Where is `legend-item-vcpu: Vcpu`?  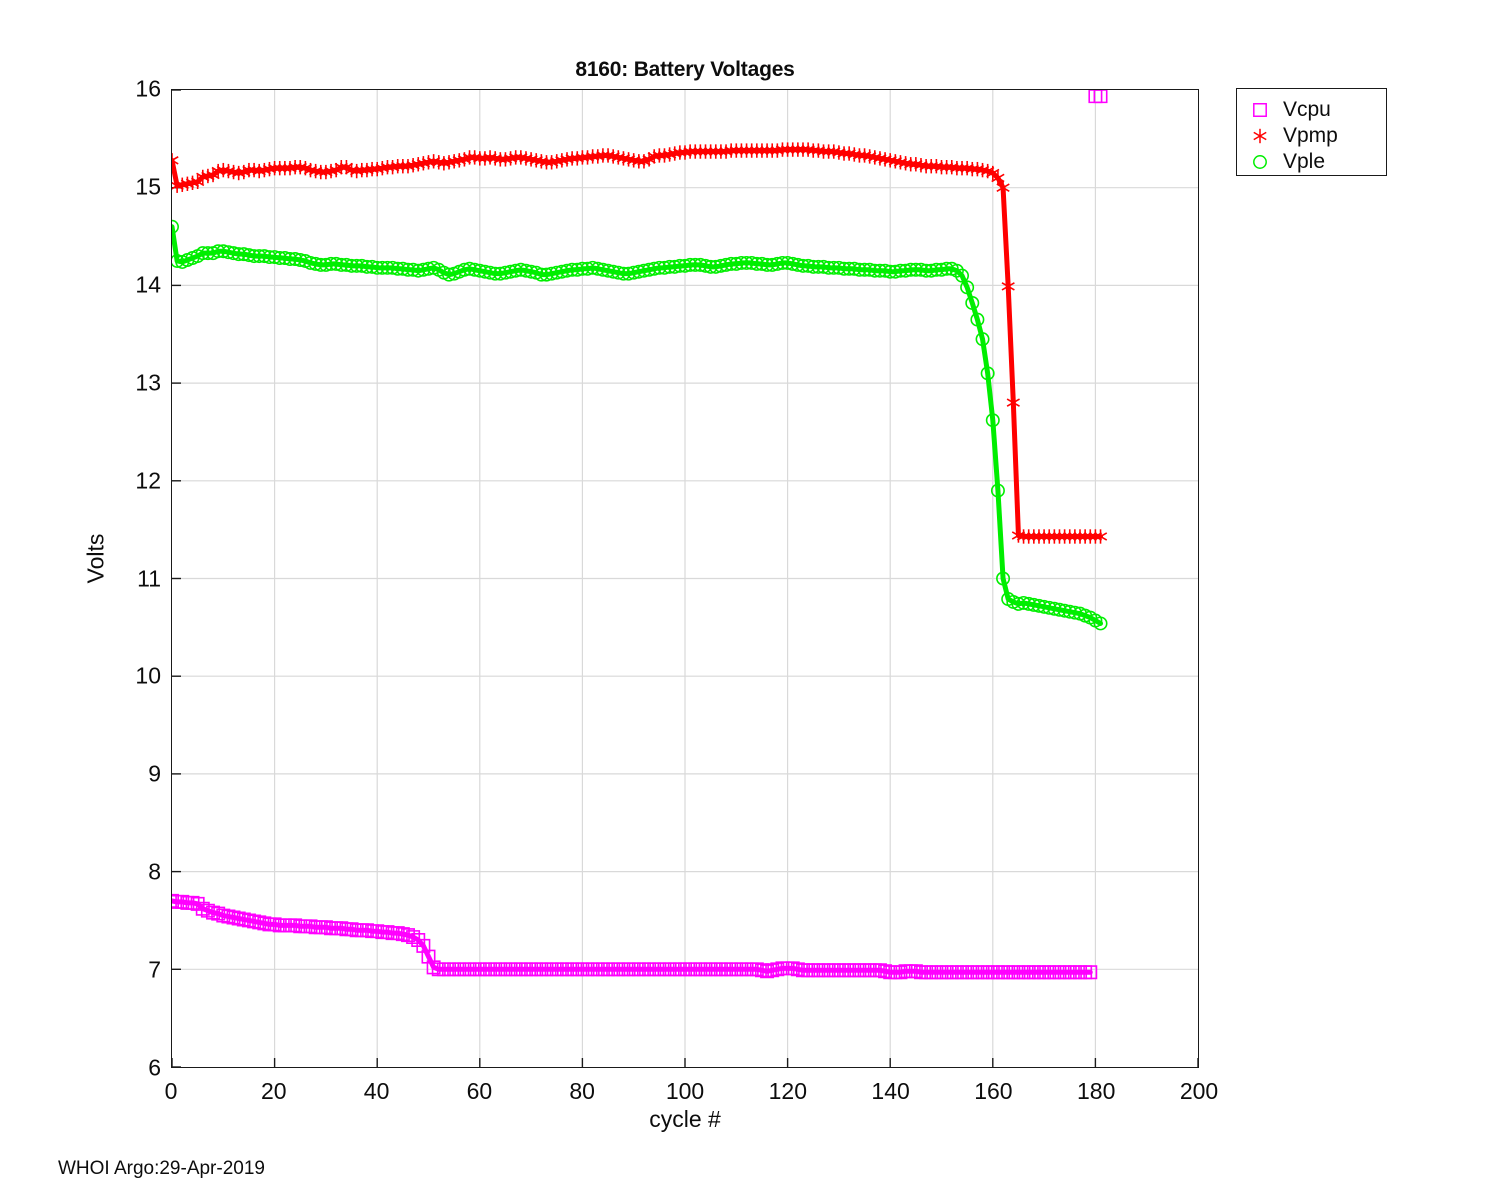
legend-item-vcpu: Vcpu is located at coordinates (1311, 109).